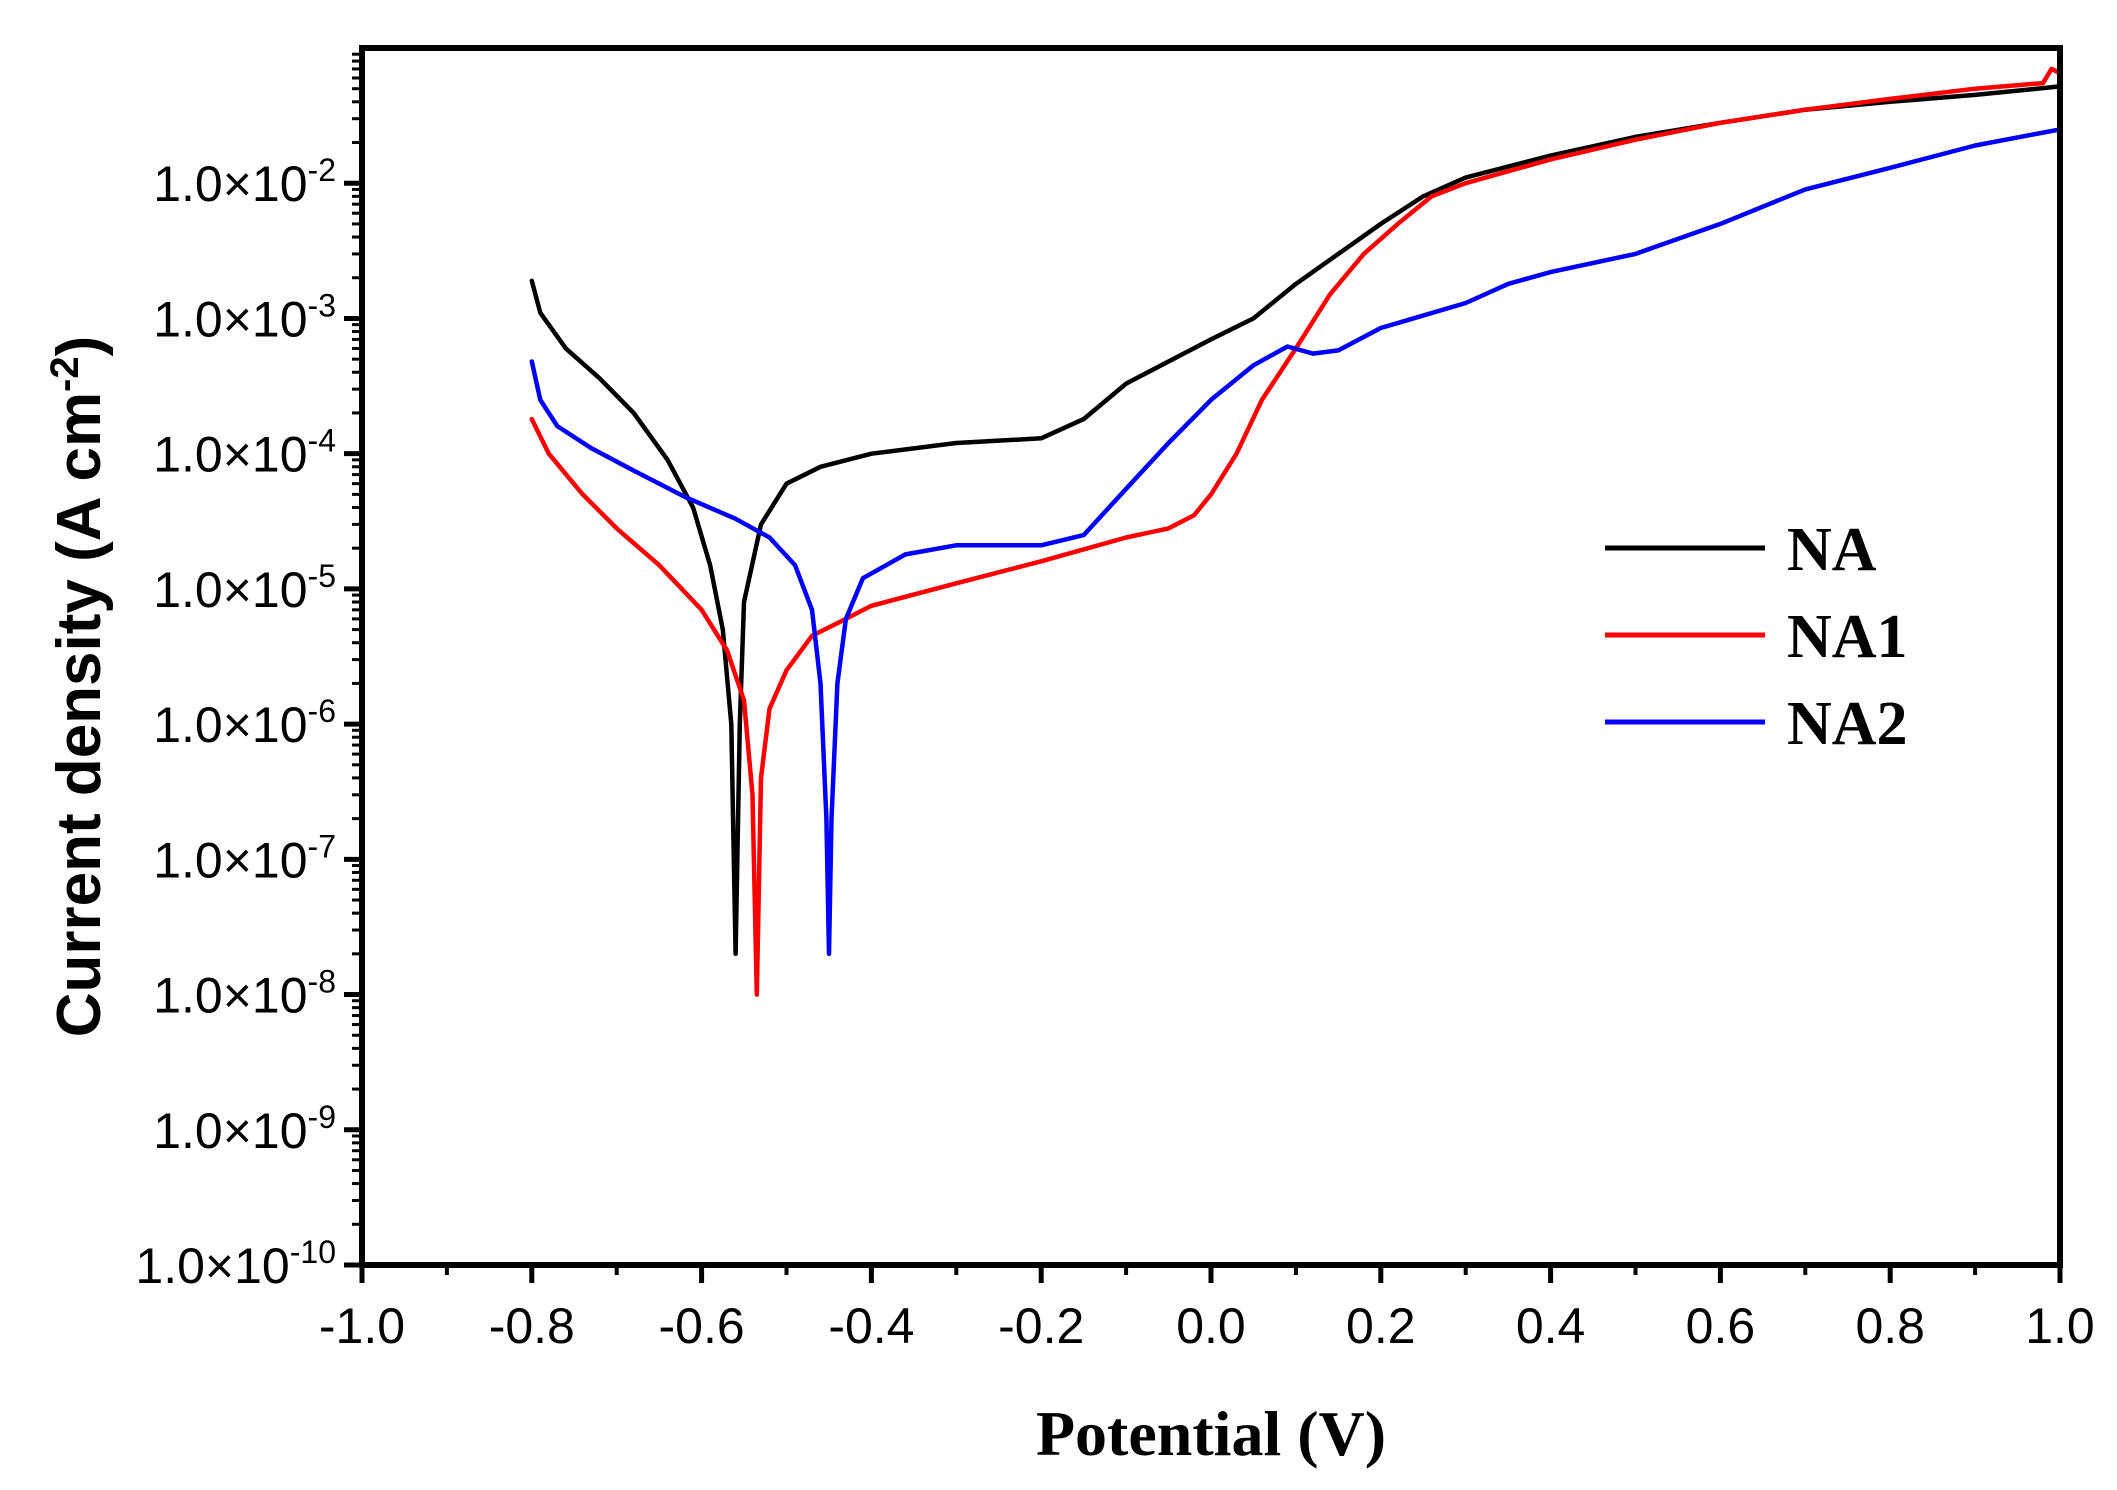  I want to click on y-tick-exponent: -10, so click(313, 1252).